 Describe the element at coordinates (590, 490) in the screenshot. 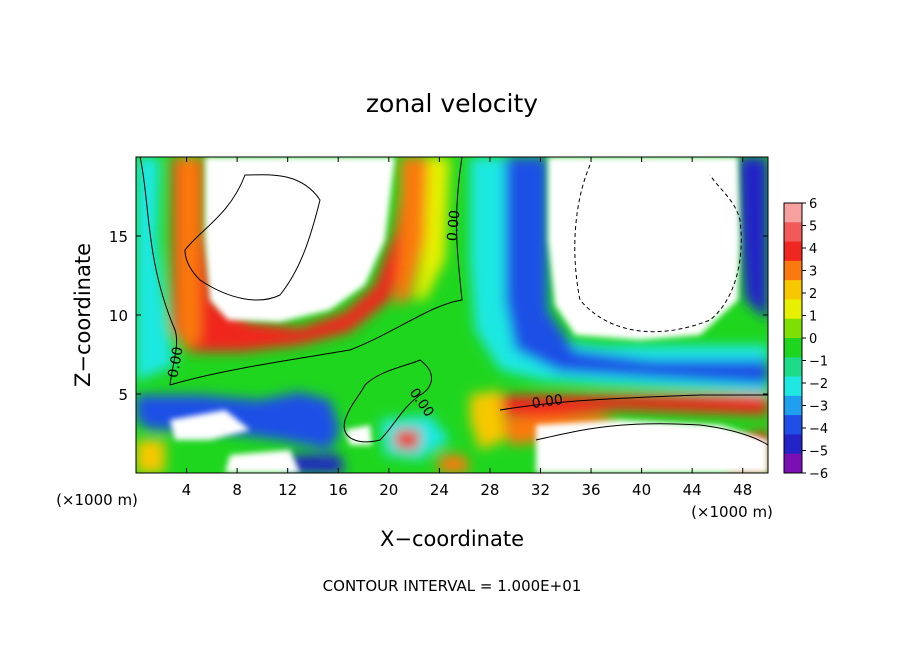

I see `x-tick-label: 36` at that location.